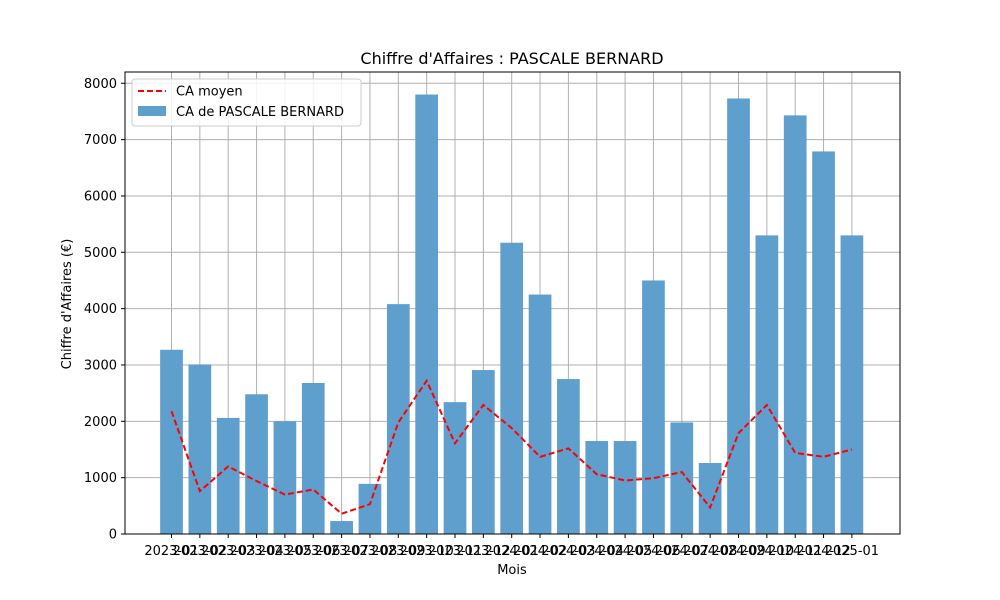 The height and width of the screenshot is (600, 1000). Describe the element at coordinates (653, 551) in the screenshot. I see `x-tick-label: 2024-06` at that location.